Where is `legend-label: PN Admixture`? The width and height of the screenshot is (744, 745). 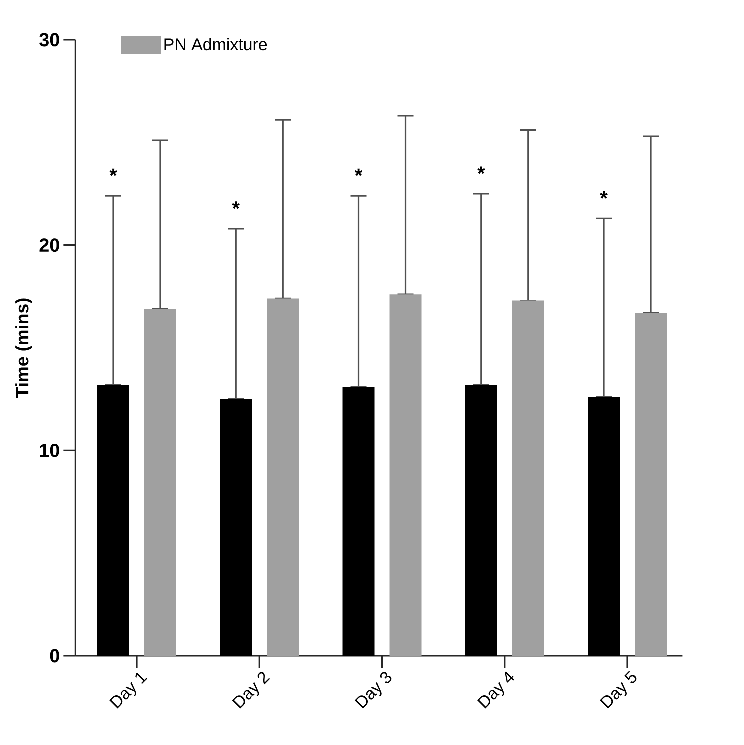
legend-label: PN Admixture is located at coordinates (216, 44).